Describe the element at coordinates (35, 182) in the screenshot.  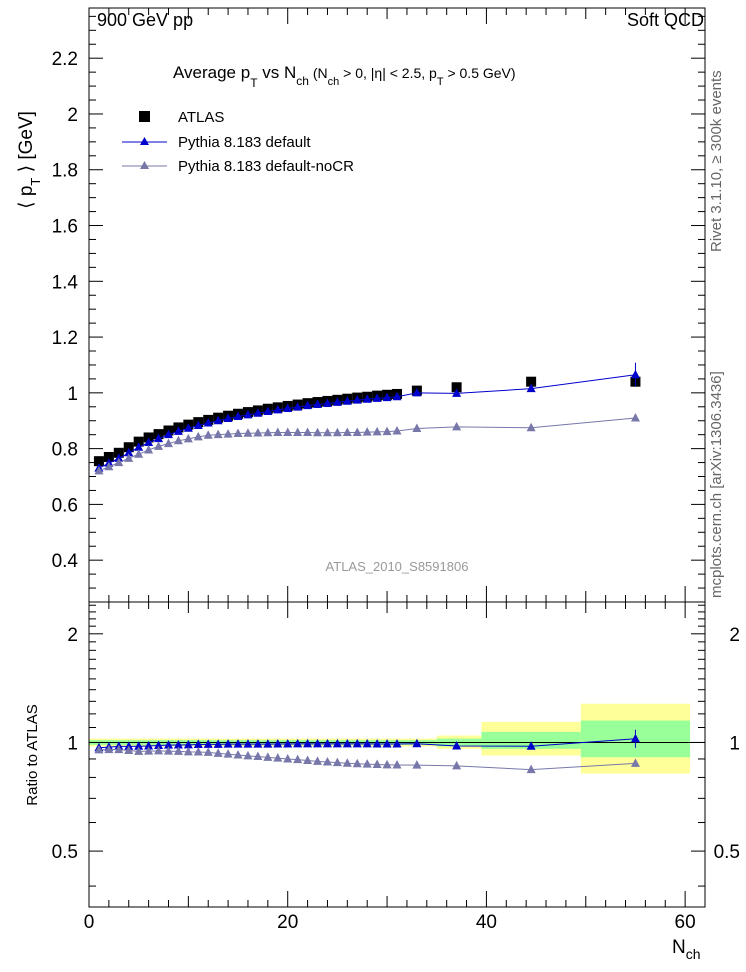
I see `ylabel-sub: T` at that location.